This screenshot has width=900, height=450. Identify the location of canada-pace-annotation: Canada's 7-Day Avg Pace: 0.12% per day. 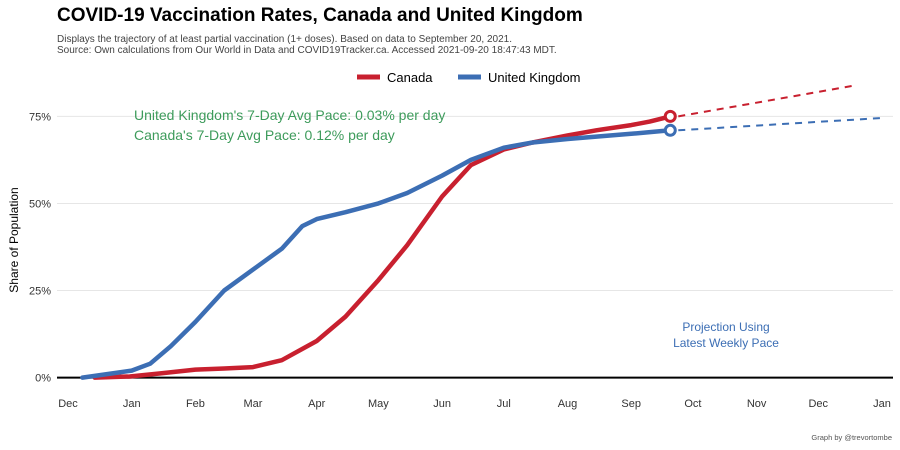
(264, 135).